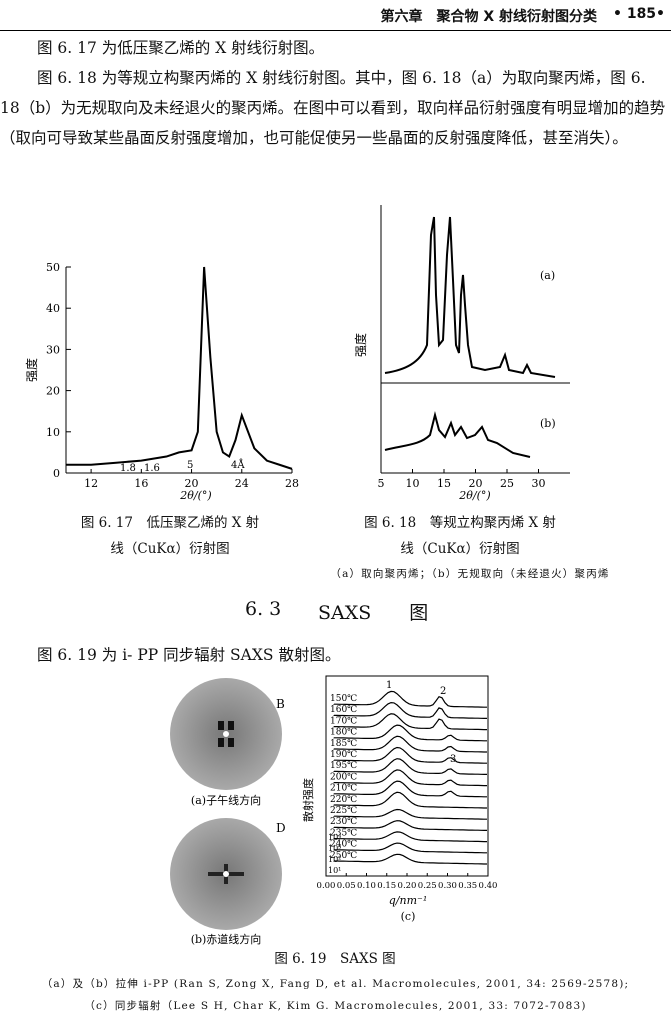 This screenshot has width=671, height=1023. Describe the element at coordinates (335, 30) in the screenshot. I see `header-rule` at that location.